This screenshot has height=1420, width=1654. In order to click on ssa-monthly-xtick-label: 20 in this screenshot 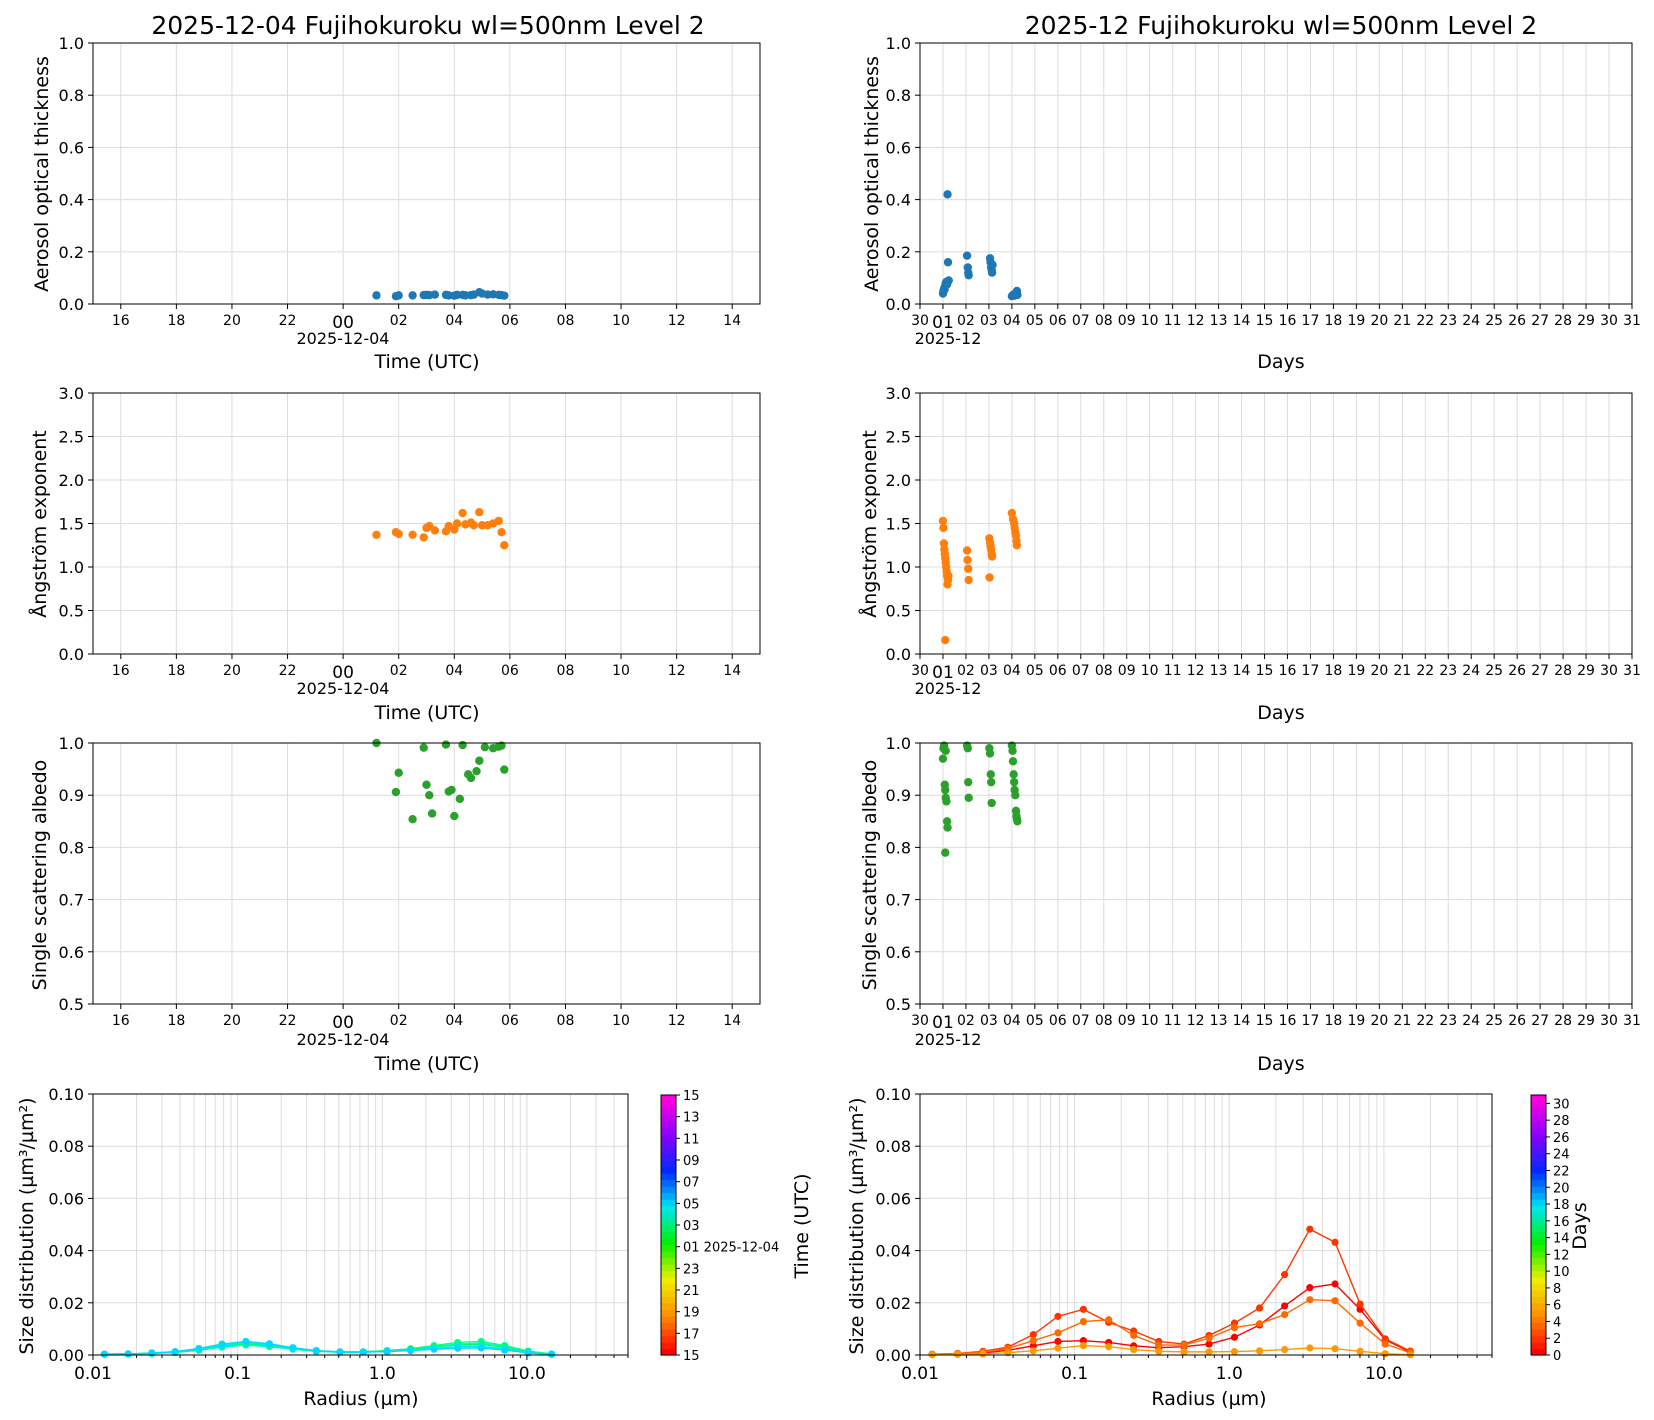, I will do `click(1379, 1021)`.